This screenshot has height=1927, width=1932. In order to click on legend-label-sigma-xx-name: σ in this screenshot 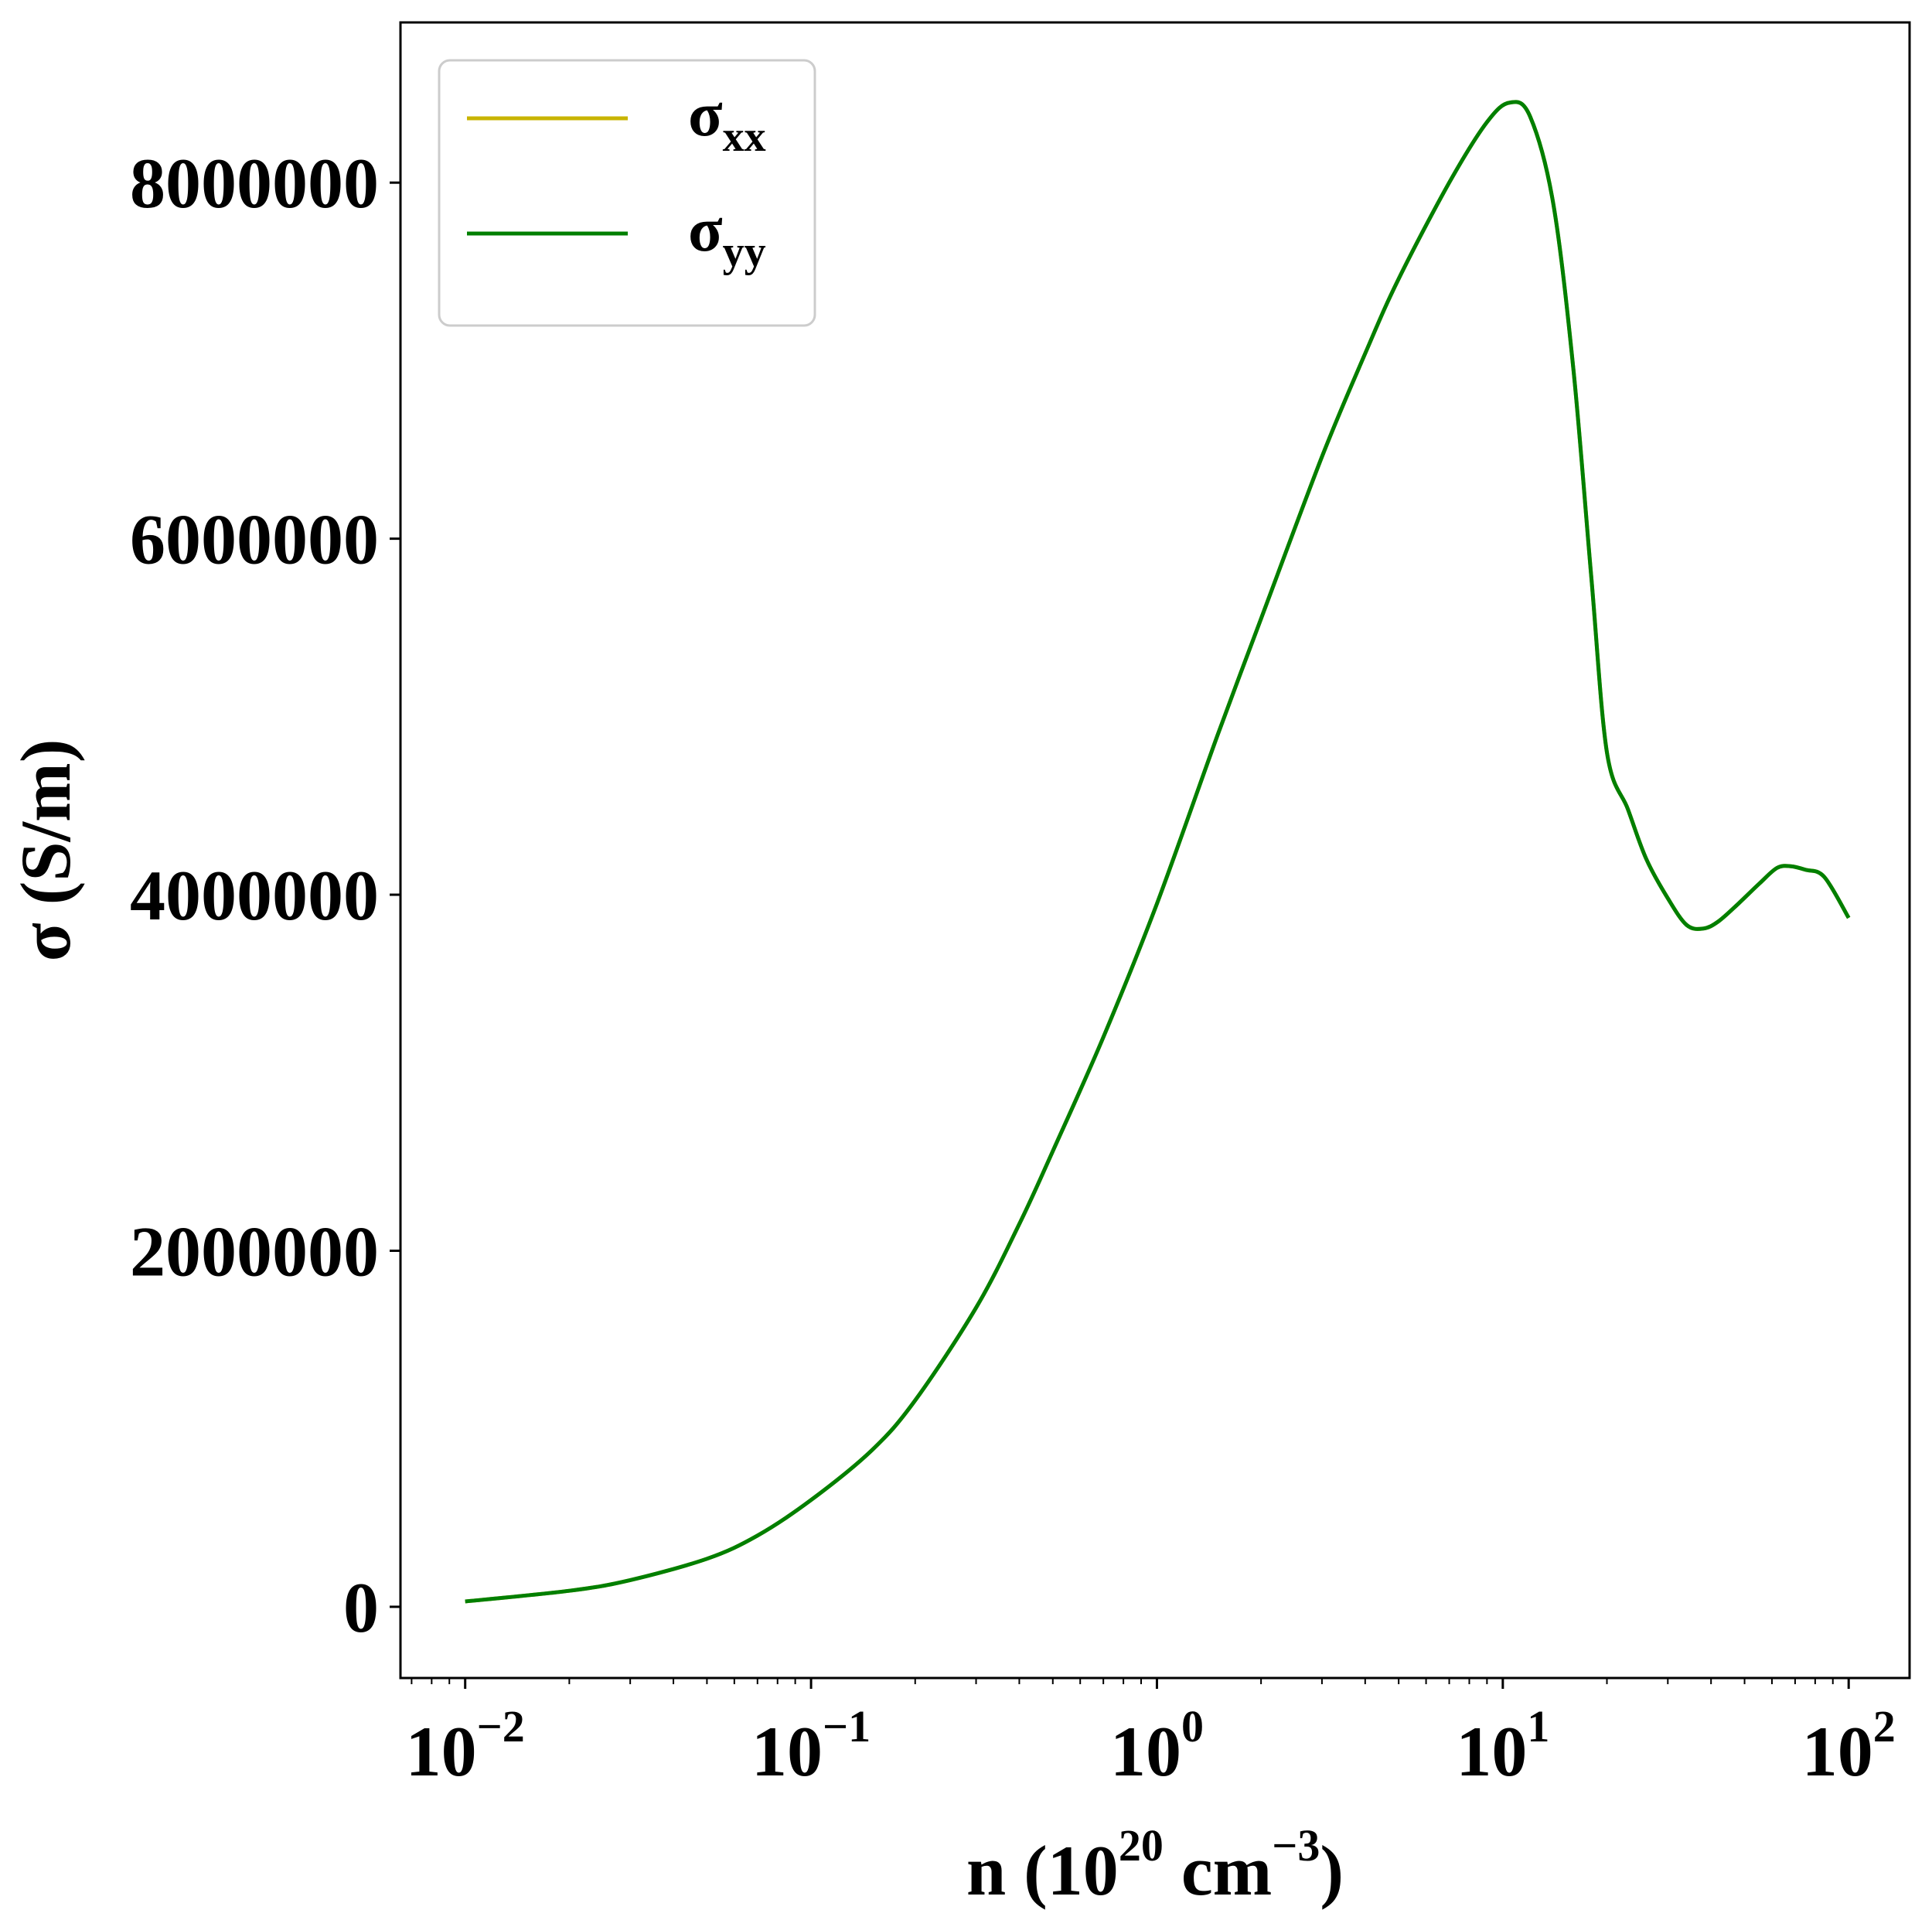, I will do `click(705, 114)`.